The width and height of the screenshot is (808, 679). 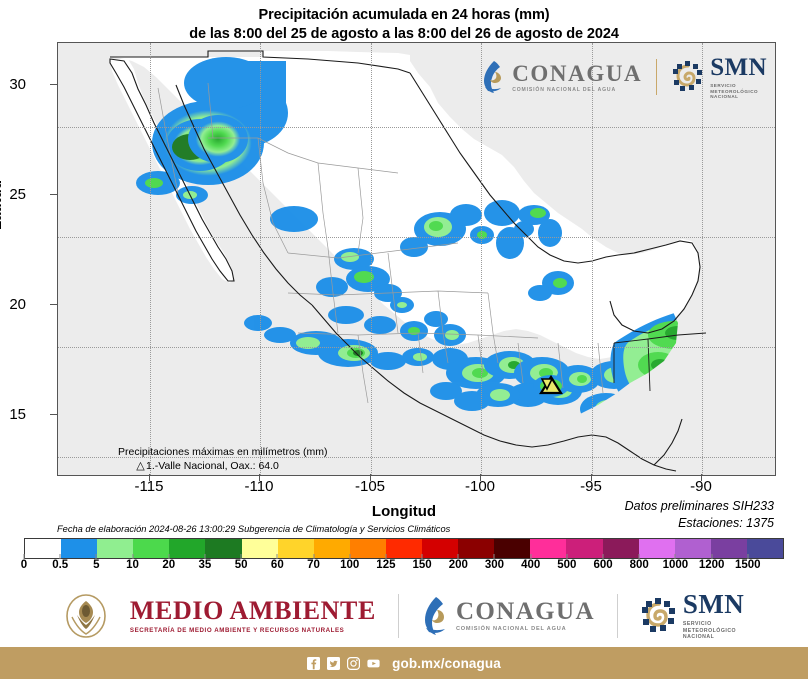 What do you see at coordinates (96, 565) in the screenshot?
I see `colorbar-tick-5: 5` at bounding box center [96, 565].